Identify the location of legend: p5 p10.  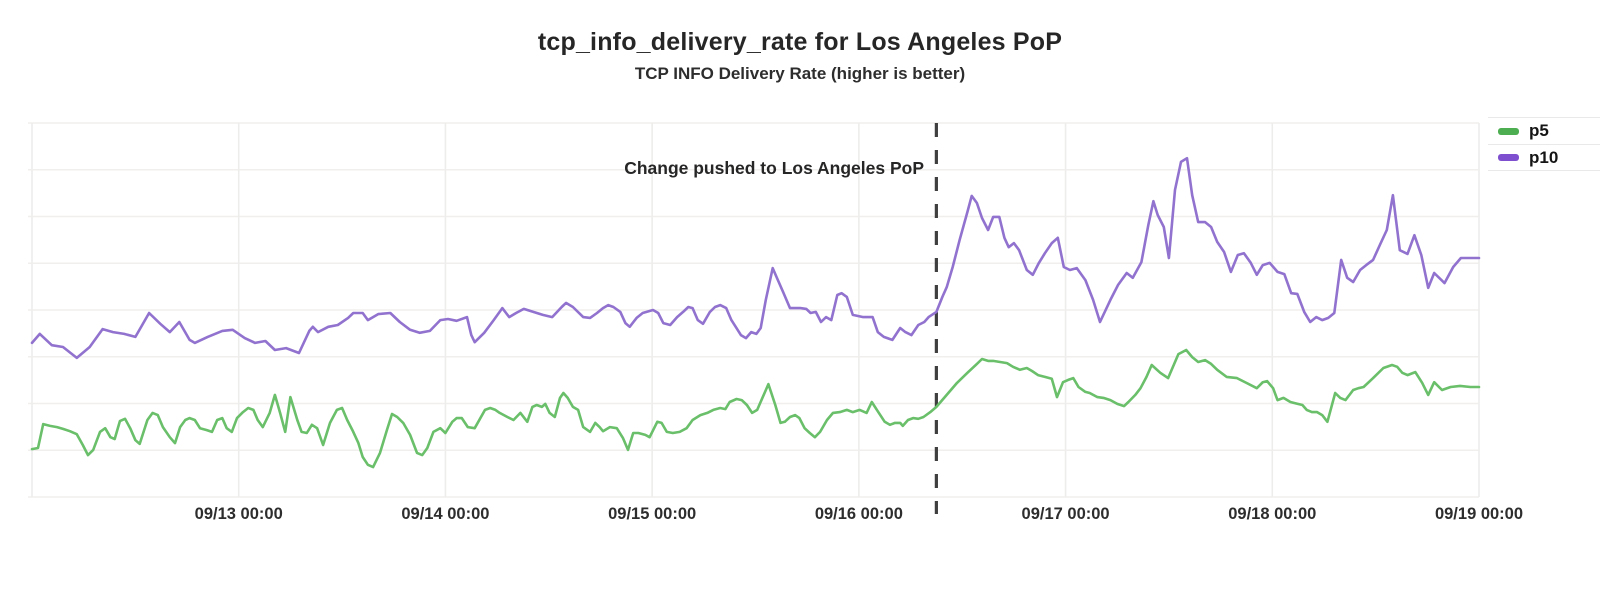
(1544, 144).